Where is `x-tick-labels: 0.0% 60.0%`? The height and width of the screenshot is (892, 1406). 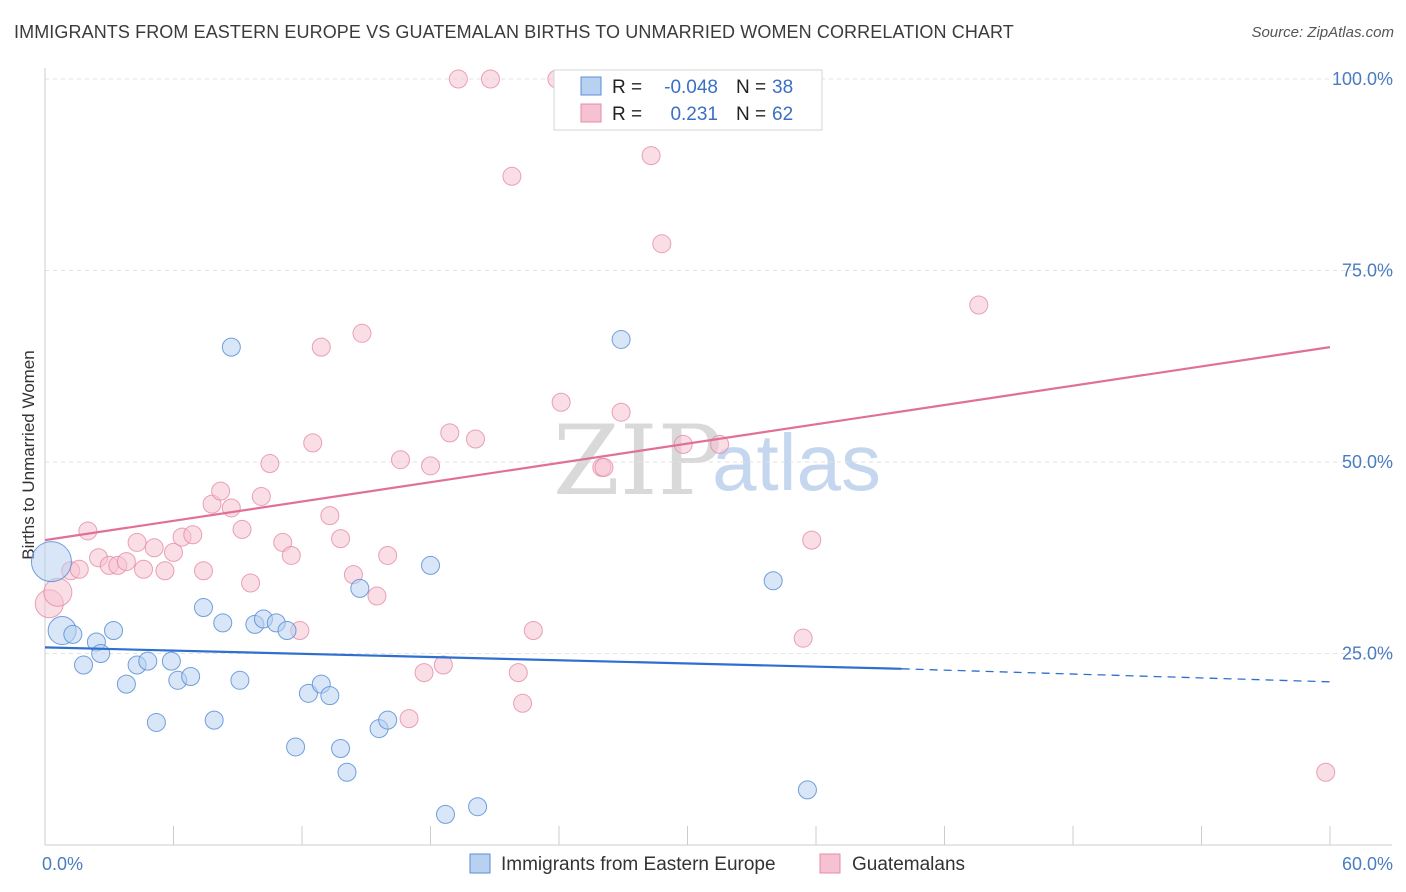 x-tick-labels: 0.0% 60.0% is located at coordinates (717, 864).